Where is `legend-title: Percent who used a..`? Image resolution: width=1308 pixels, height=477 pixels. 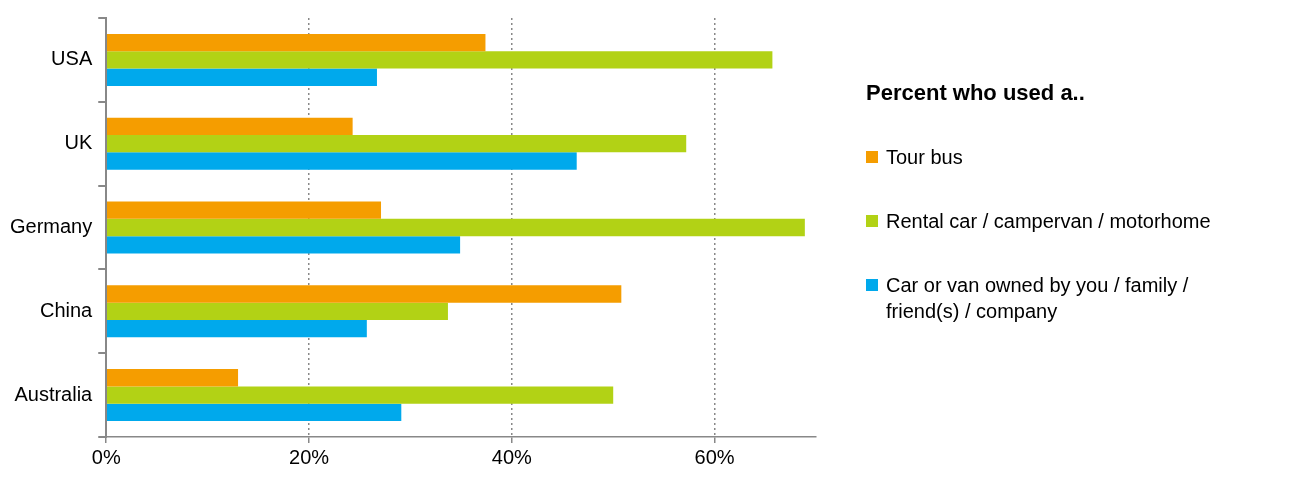 legend-title: Percent who used a.. is located at coordinates (976, 93).